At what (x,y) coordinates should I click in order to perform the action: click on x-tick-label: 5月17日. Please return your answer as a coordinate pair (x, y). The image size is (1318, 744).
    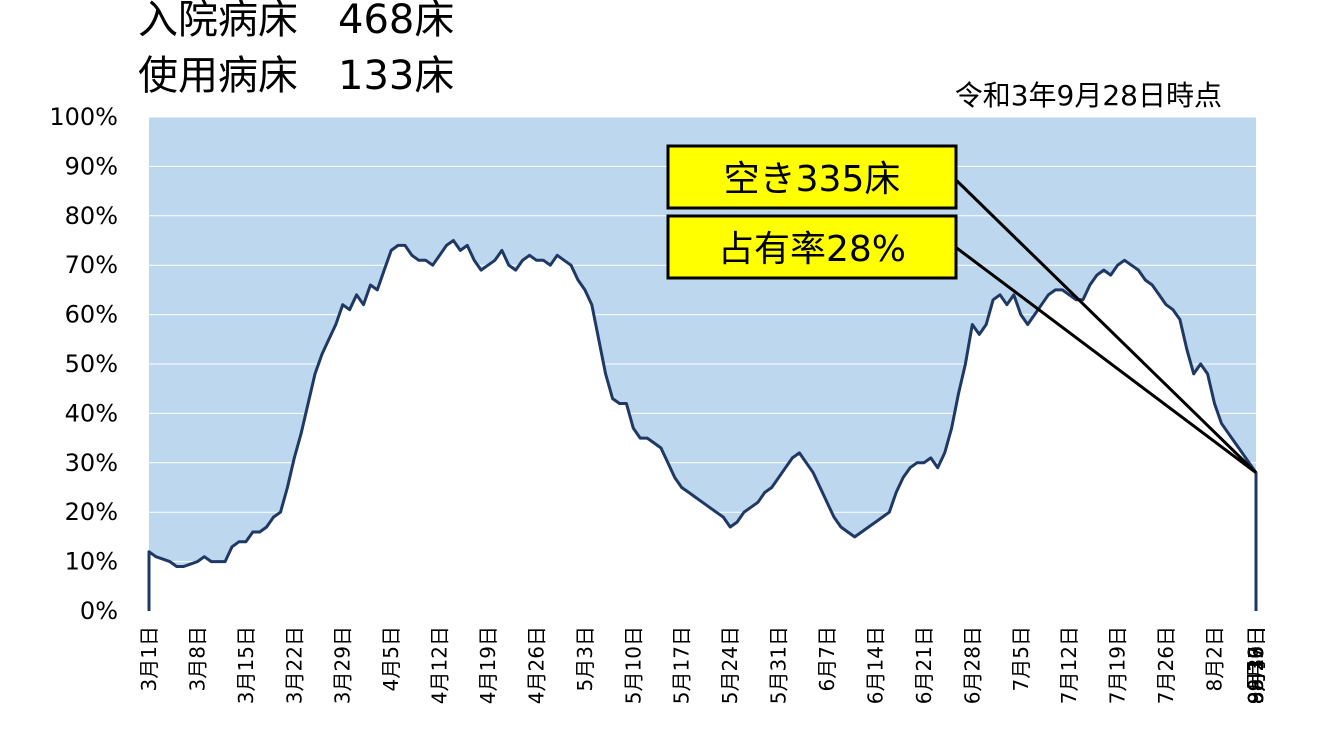
    Looking at the image, I should click on (682, 665).